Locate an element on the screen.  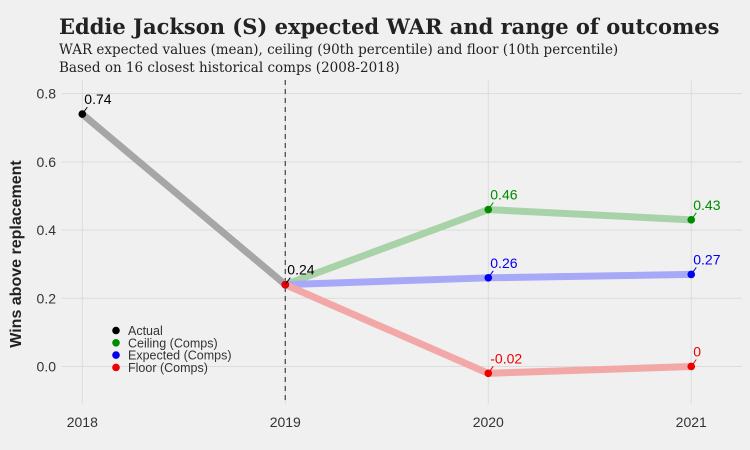
x-tick-label: 2020 is located at coordinates (488, 422).